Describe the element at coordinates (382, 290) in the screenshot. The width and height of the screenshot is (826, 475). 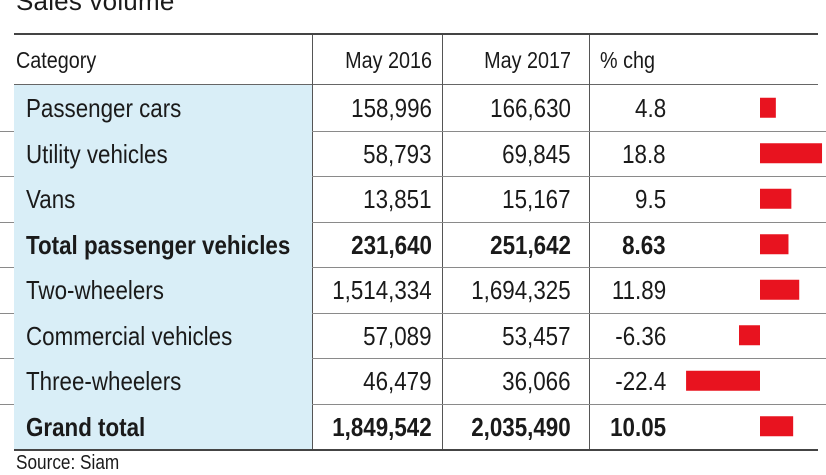
I see `cell-may-2016: 1,514,334` at that location.